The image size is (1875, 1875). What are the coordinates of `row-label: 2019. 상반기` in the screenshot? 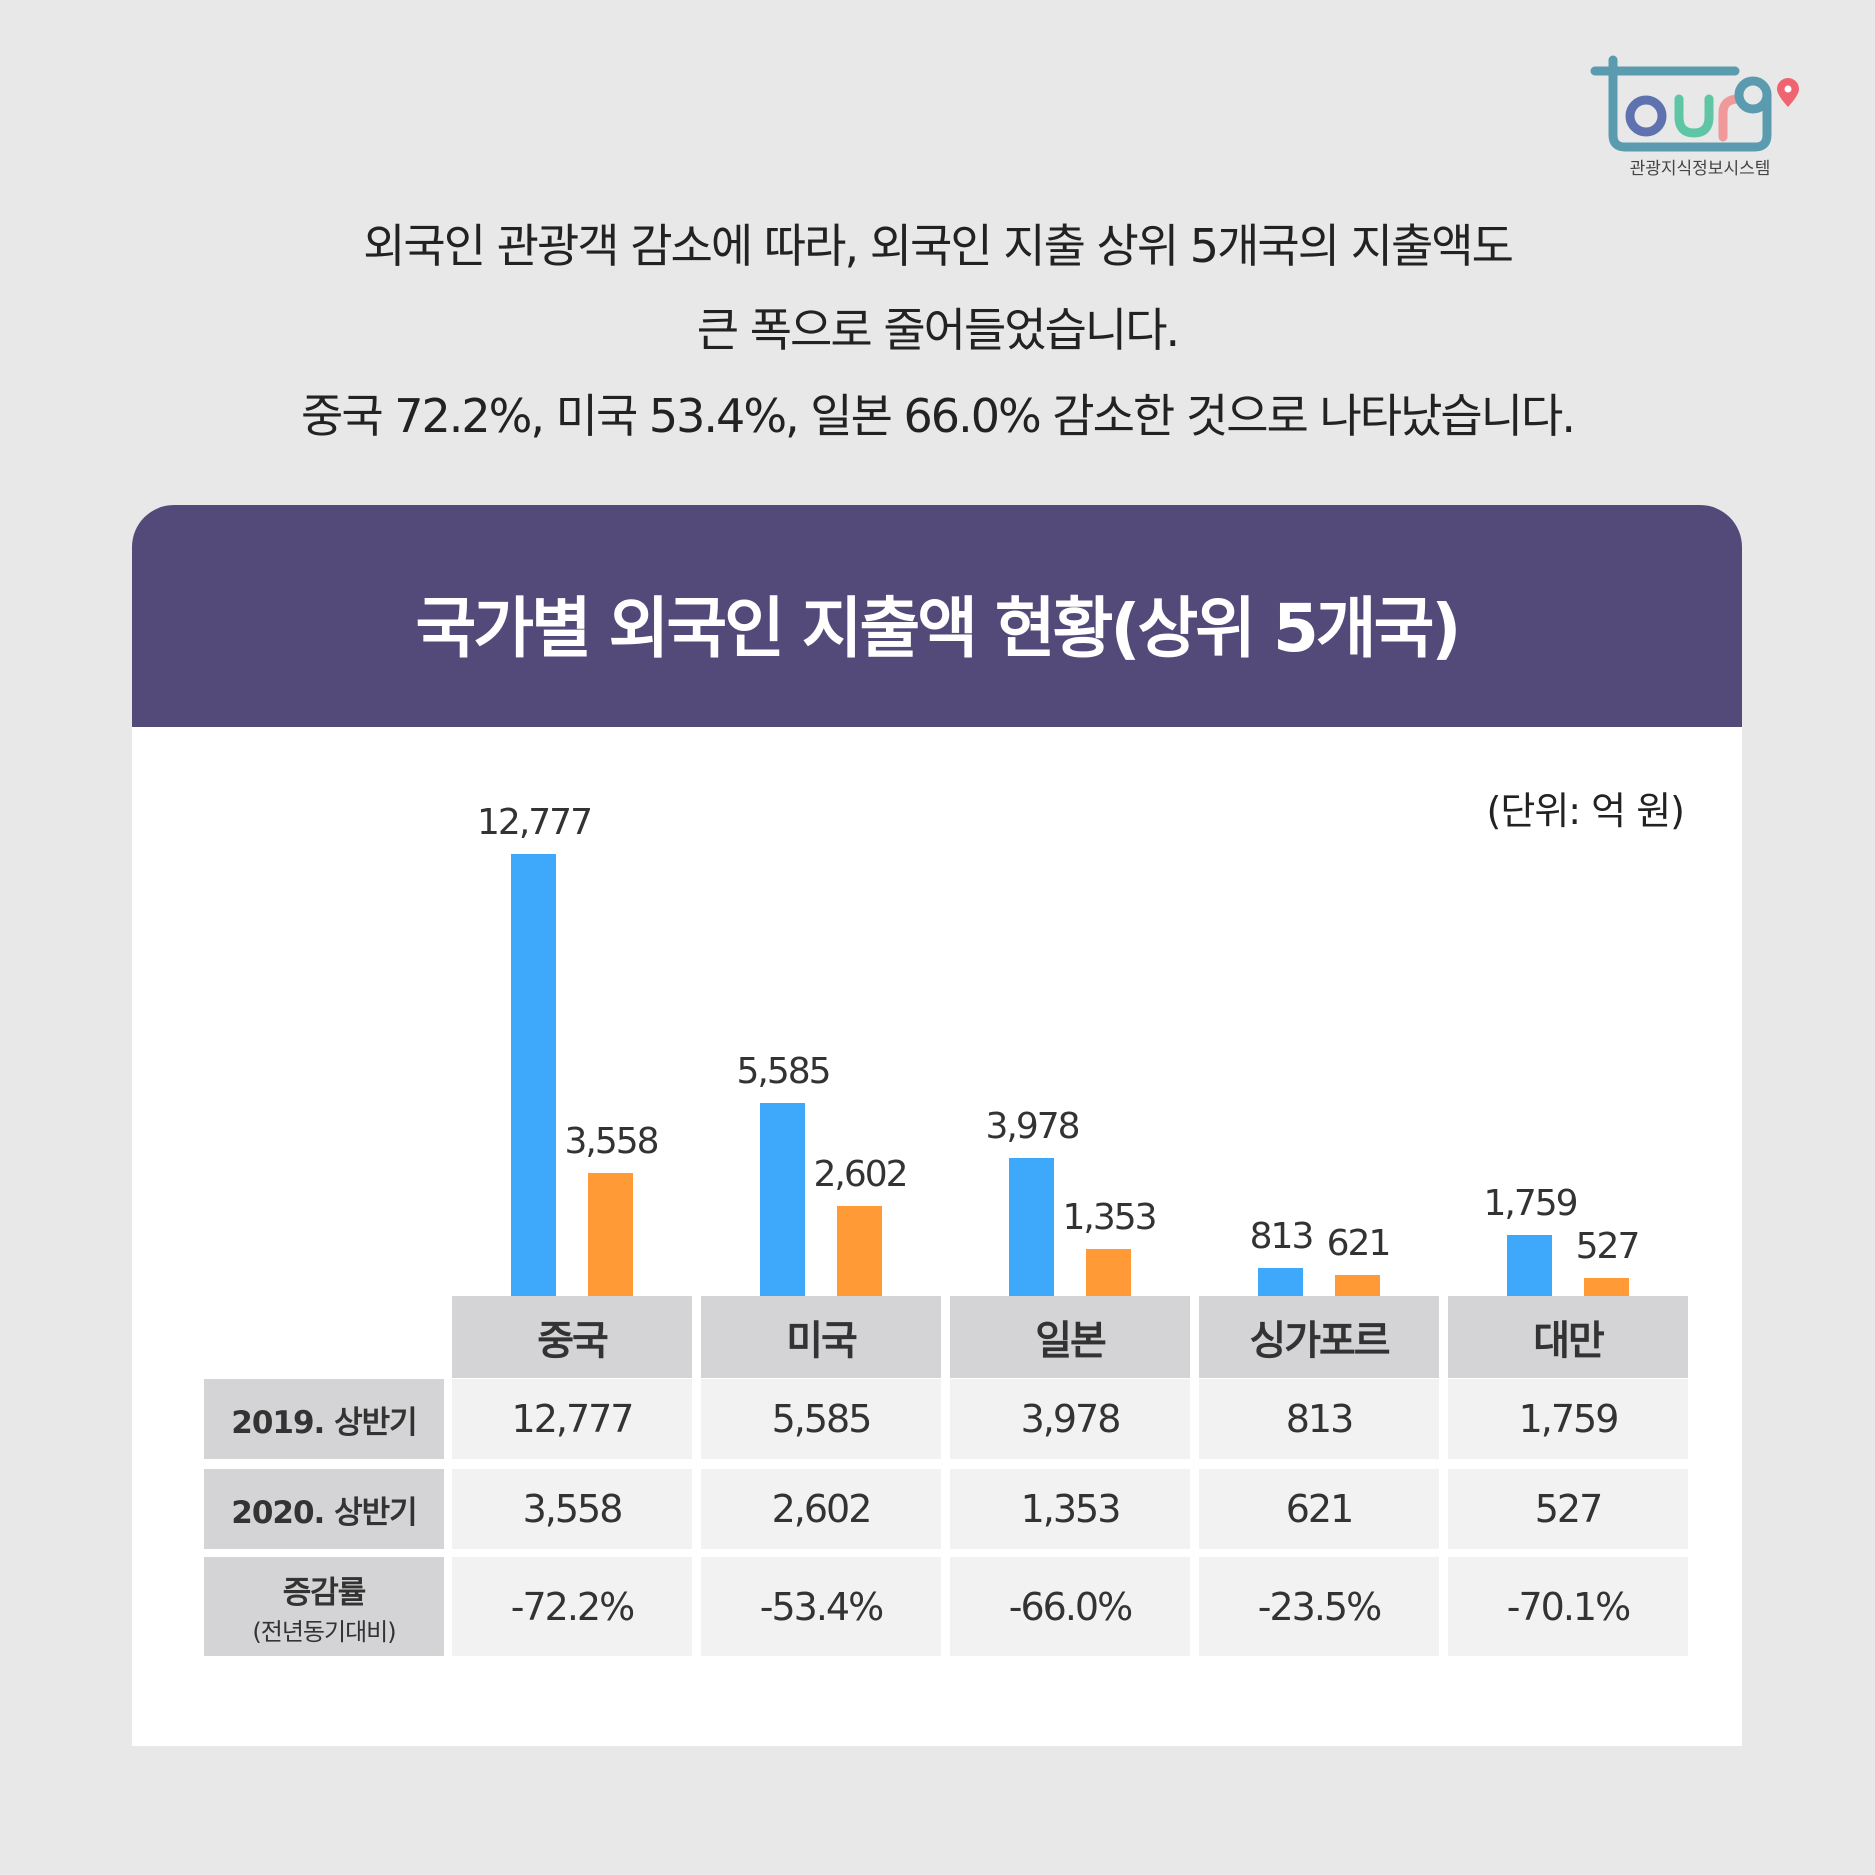 It's located at (324, 1419).